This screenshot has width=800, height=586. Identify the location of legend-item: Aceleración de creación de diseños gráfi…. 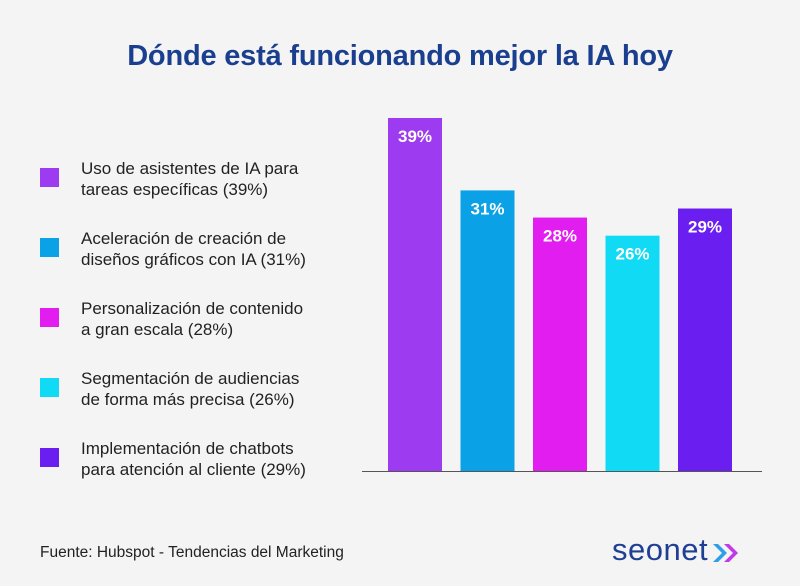
(205, 249).